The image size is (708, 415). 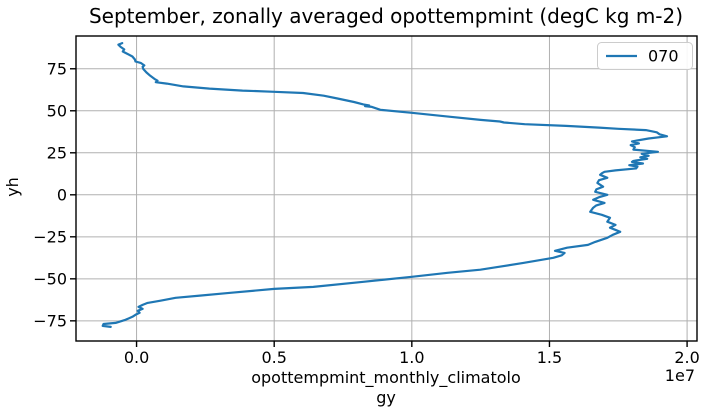 What do you see at coordinates (680, 375) in the screenshot?
I see `x-axis-offset-text: 1e7` at bounding box center [680, 375].